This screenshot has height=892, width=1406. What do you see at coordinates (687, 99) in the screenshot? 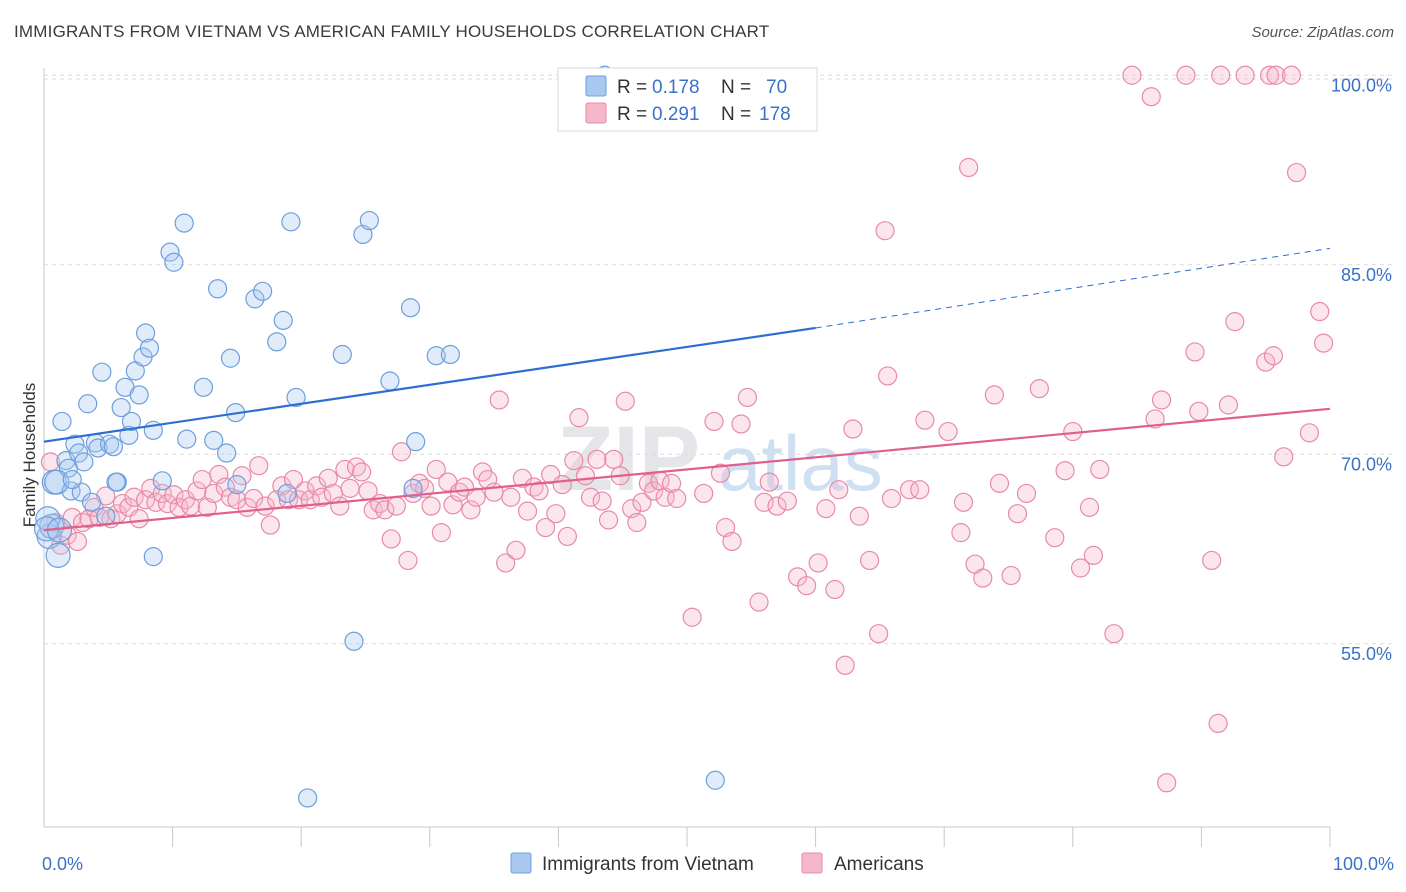
I see `legend: R = 0.178 N = 70 R = 0.291 N = 178` at bounding box center [687, 99].